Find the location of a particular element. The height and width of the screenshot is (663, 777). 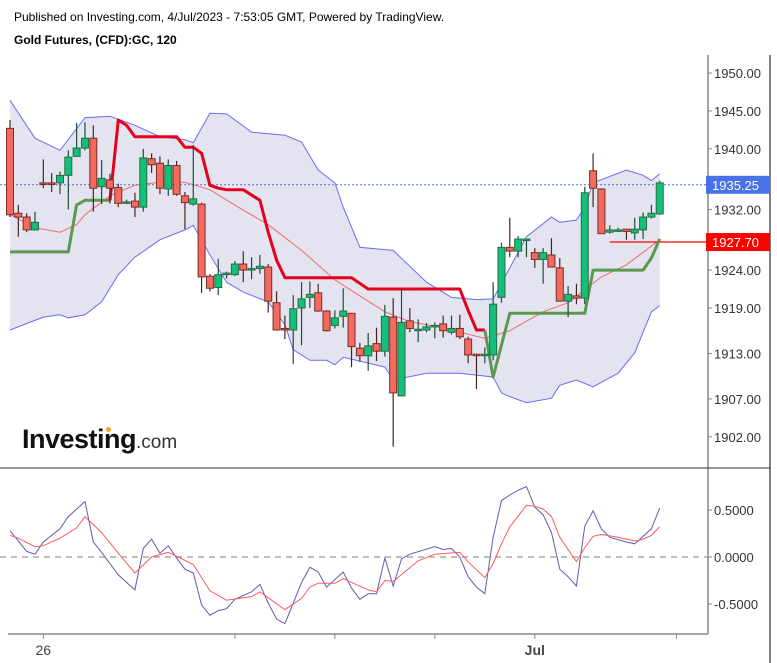

y-tick-label: 1945.00 is located at coordinates (737, 111).